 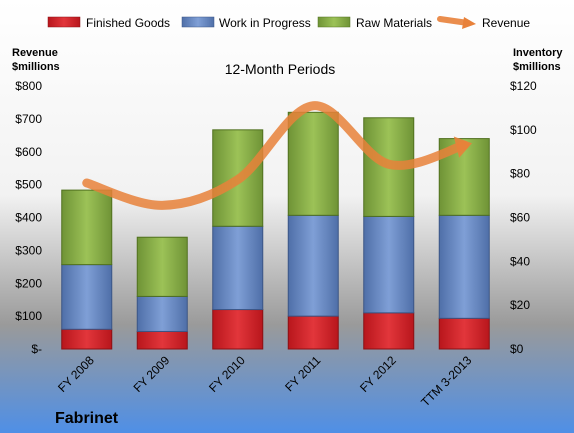 I want to click on y-left-axis-title-line2: $millions, so click(x=36, y=67).